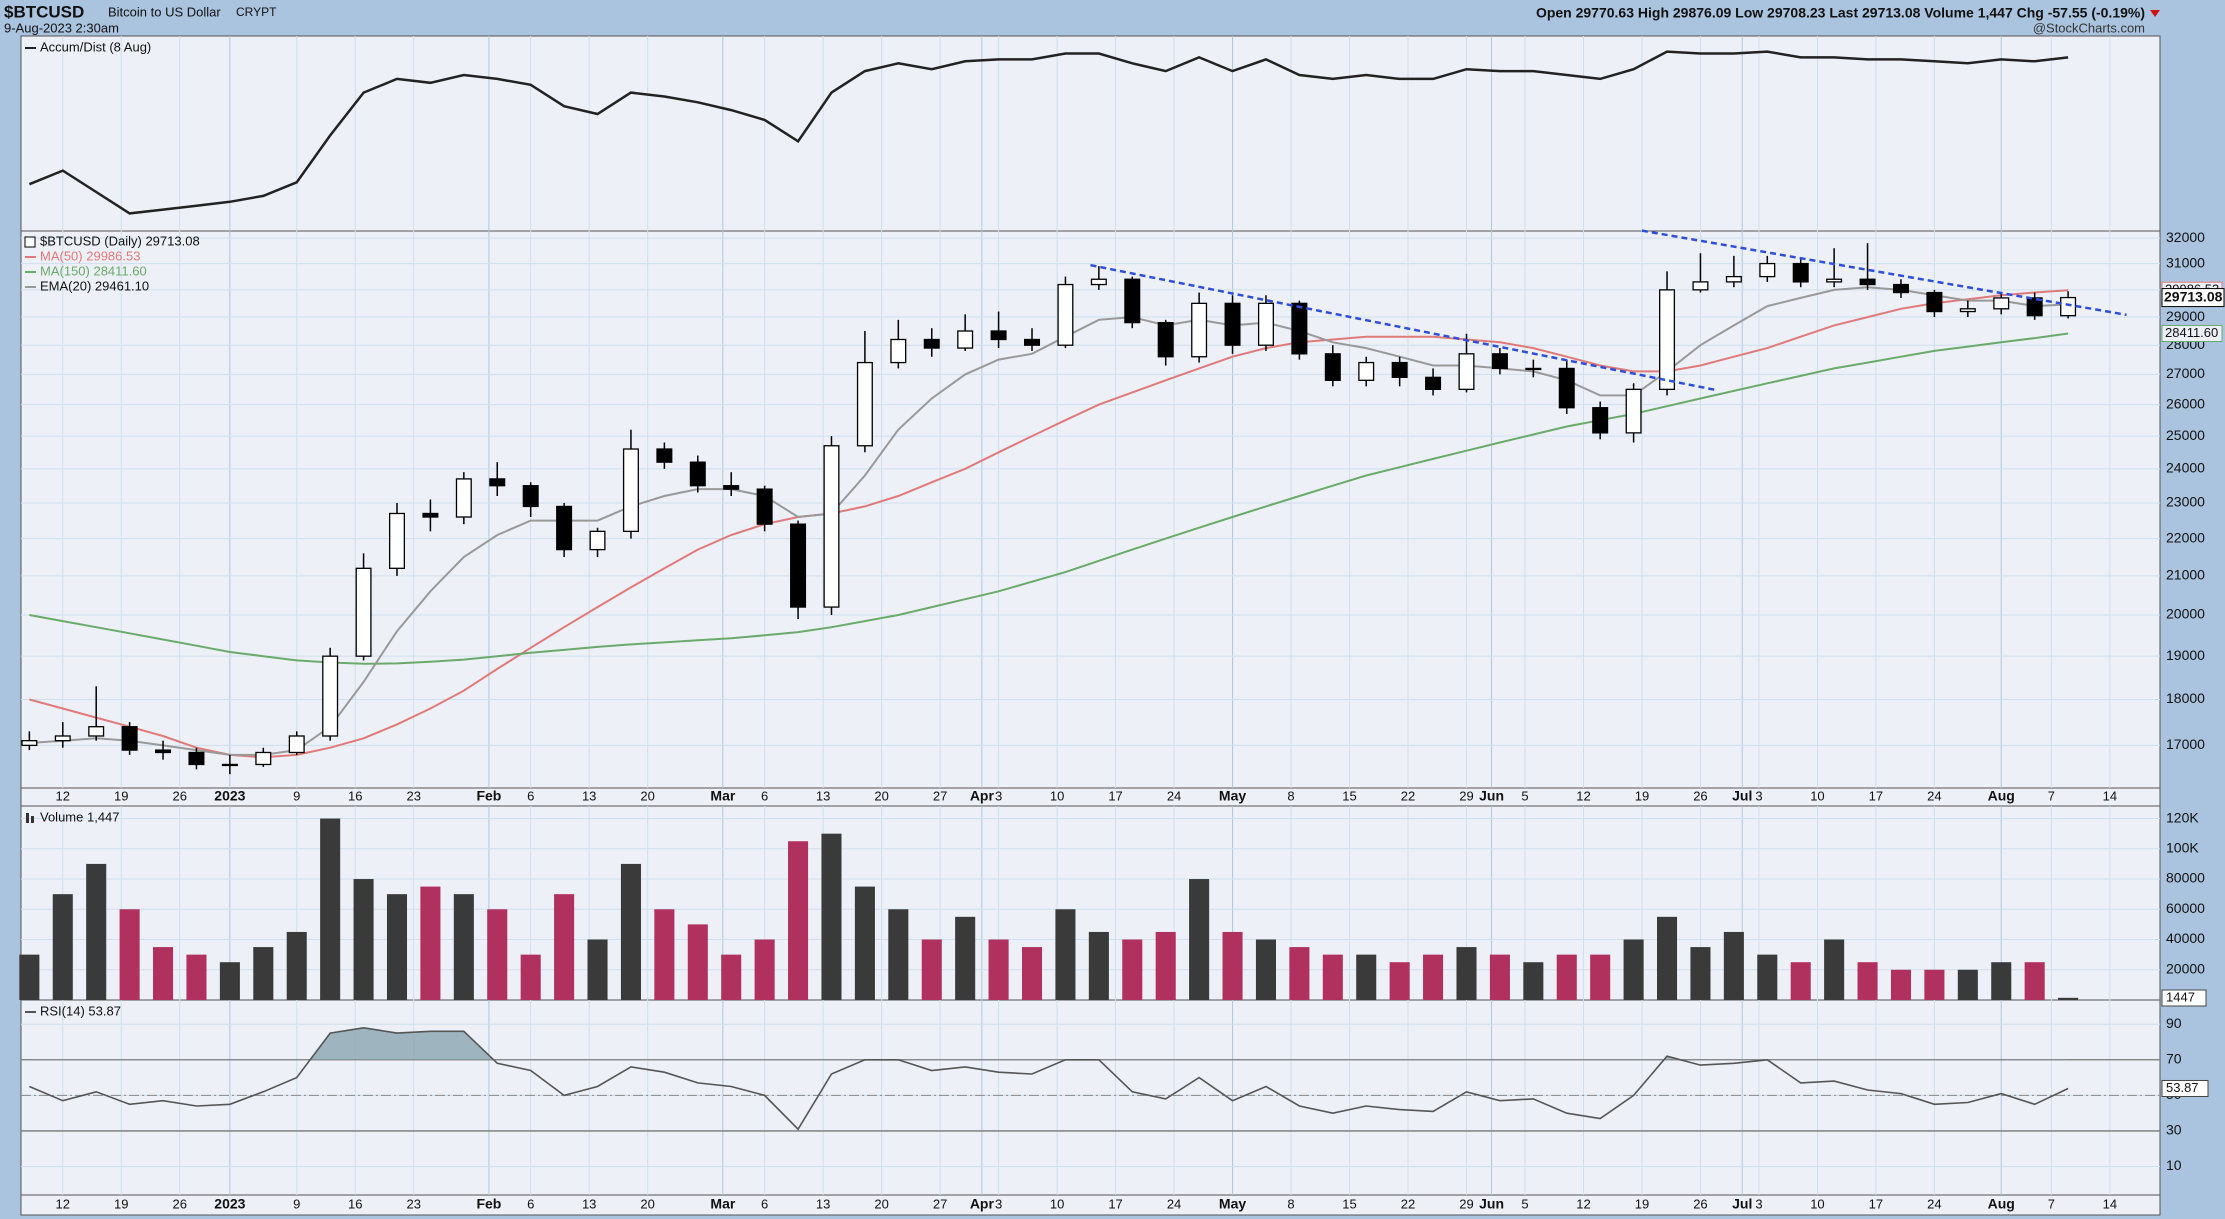 Image resolution: width=2225 pixels, height=1219 pixels. I want to click on last-price-tag, so click(2193, 298).